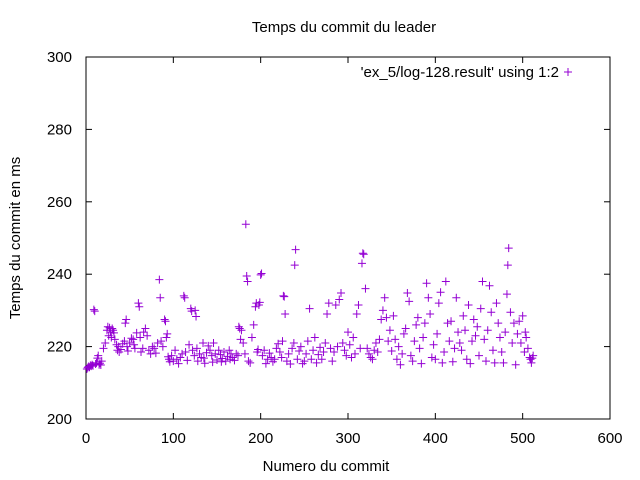 Image resolution: width=640 pixels, height=480 pixels. Describe the element at coordinates (59, 274) in the screenshot. I see `y-tick-label: 240` at that location.